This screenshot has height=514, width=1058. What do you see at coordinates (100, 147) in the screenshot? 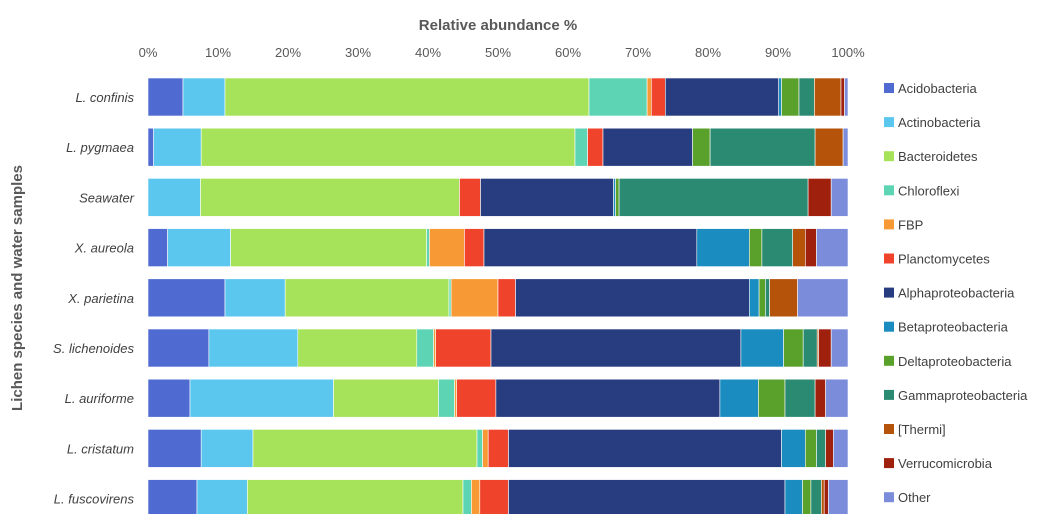
I see `category-label: L. pygmaea` at bounding box center [100, 147].